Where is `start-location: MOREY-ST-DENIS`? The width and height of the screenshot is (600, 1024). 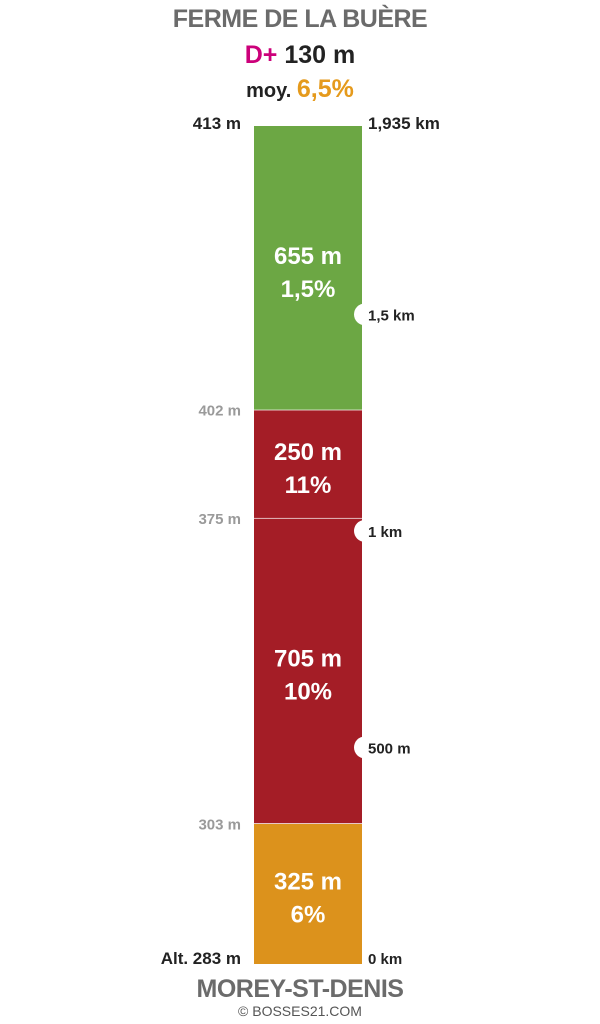
start-location: MOREY-ST-DENIS is located at coordinates (300, 989).